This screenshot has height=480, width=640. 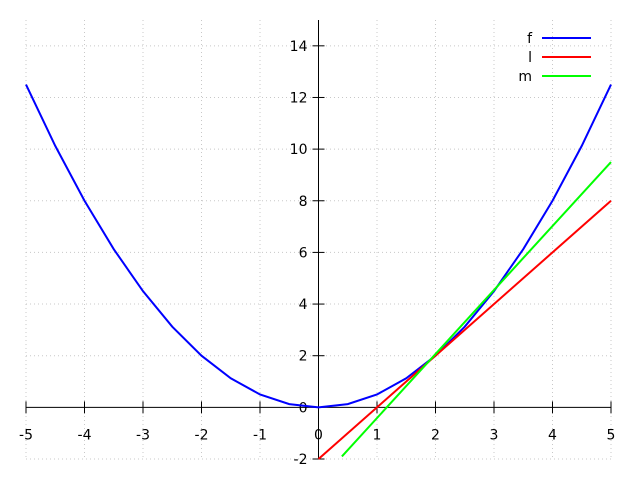 I want to click on x-tick-label: -1, so click(x=260, y=435).